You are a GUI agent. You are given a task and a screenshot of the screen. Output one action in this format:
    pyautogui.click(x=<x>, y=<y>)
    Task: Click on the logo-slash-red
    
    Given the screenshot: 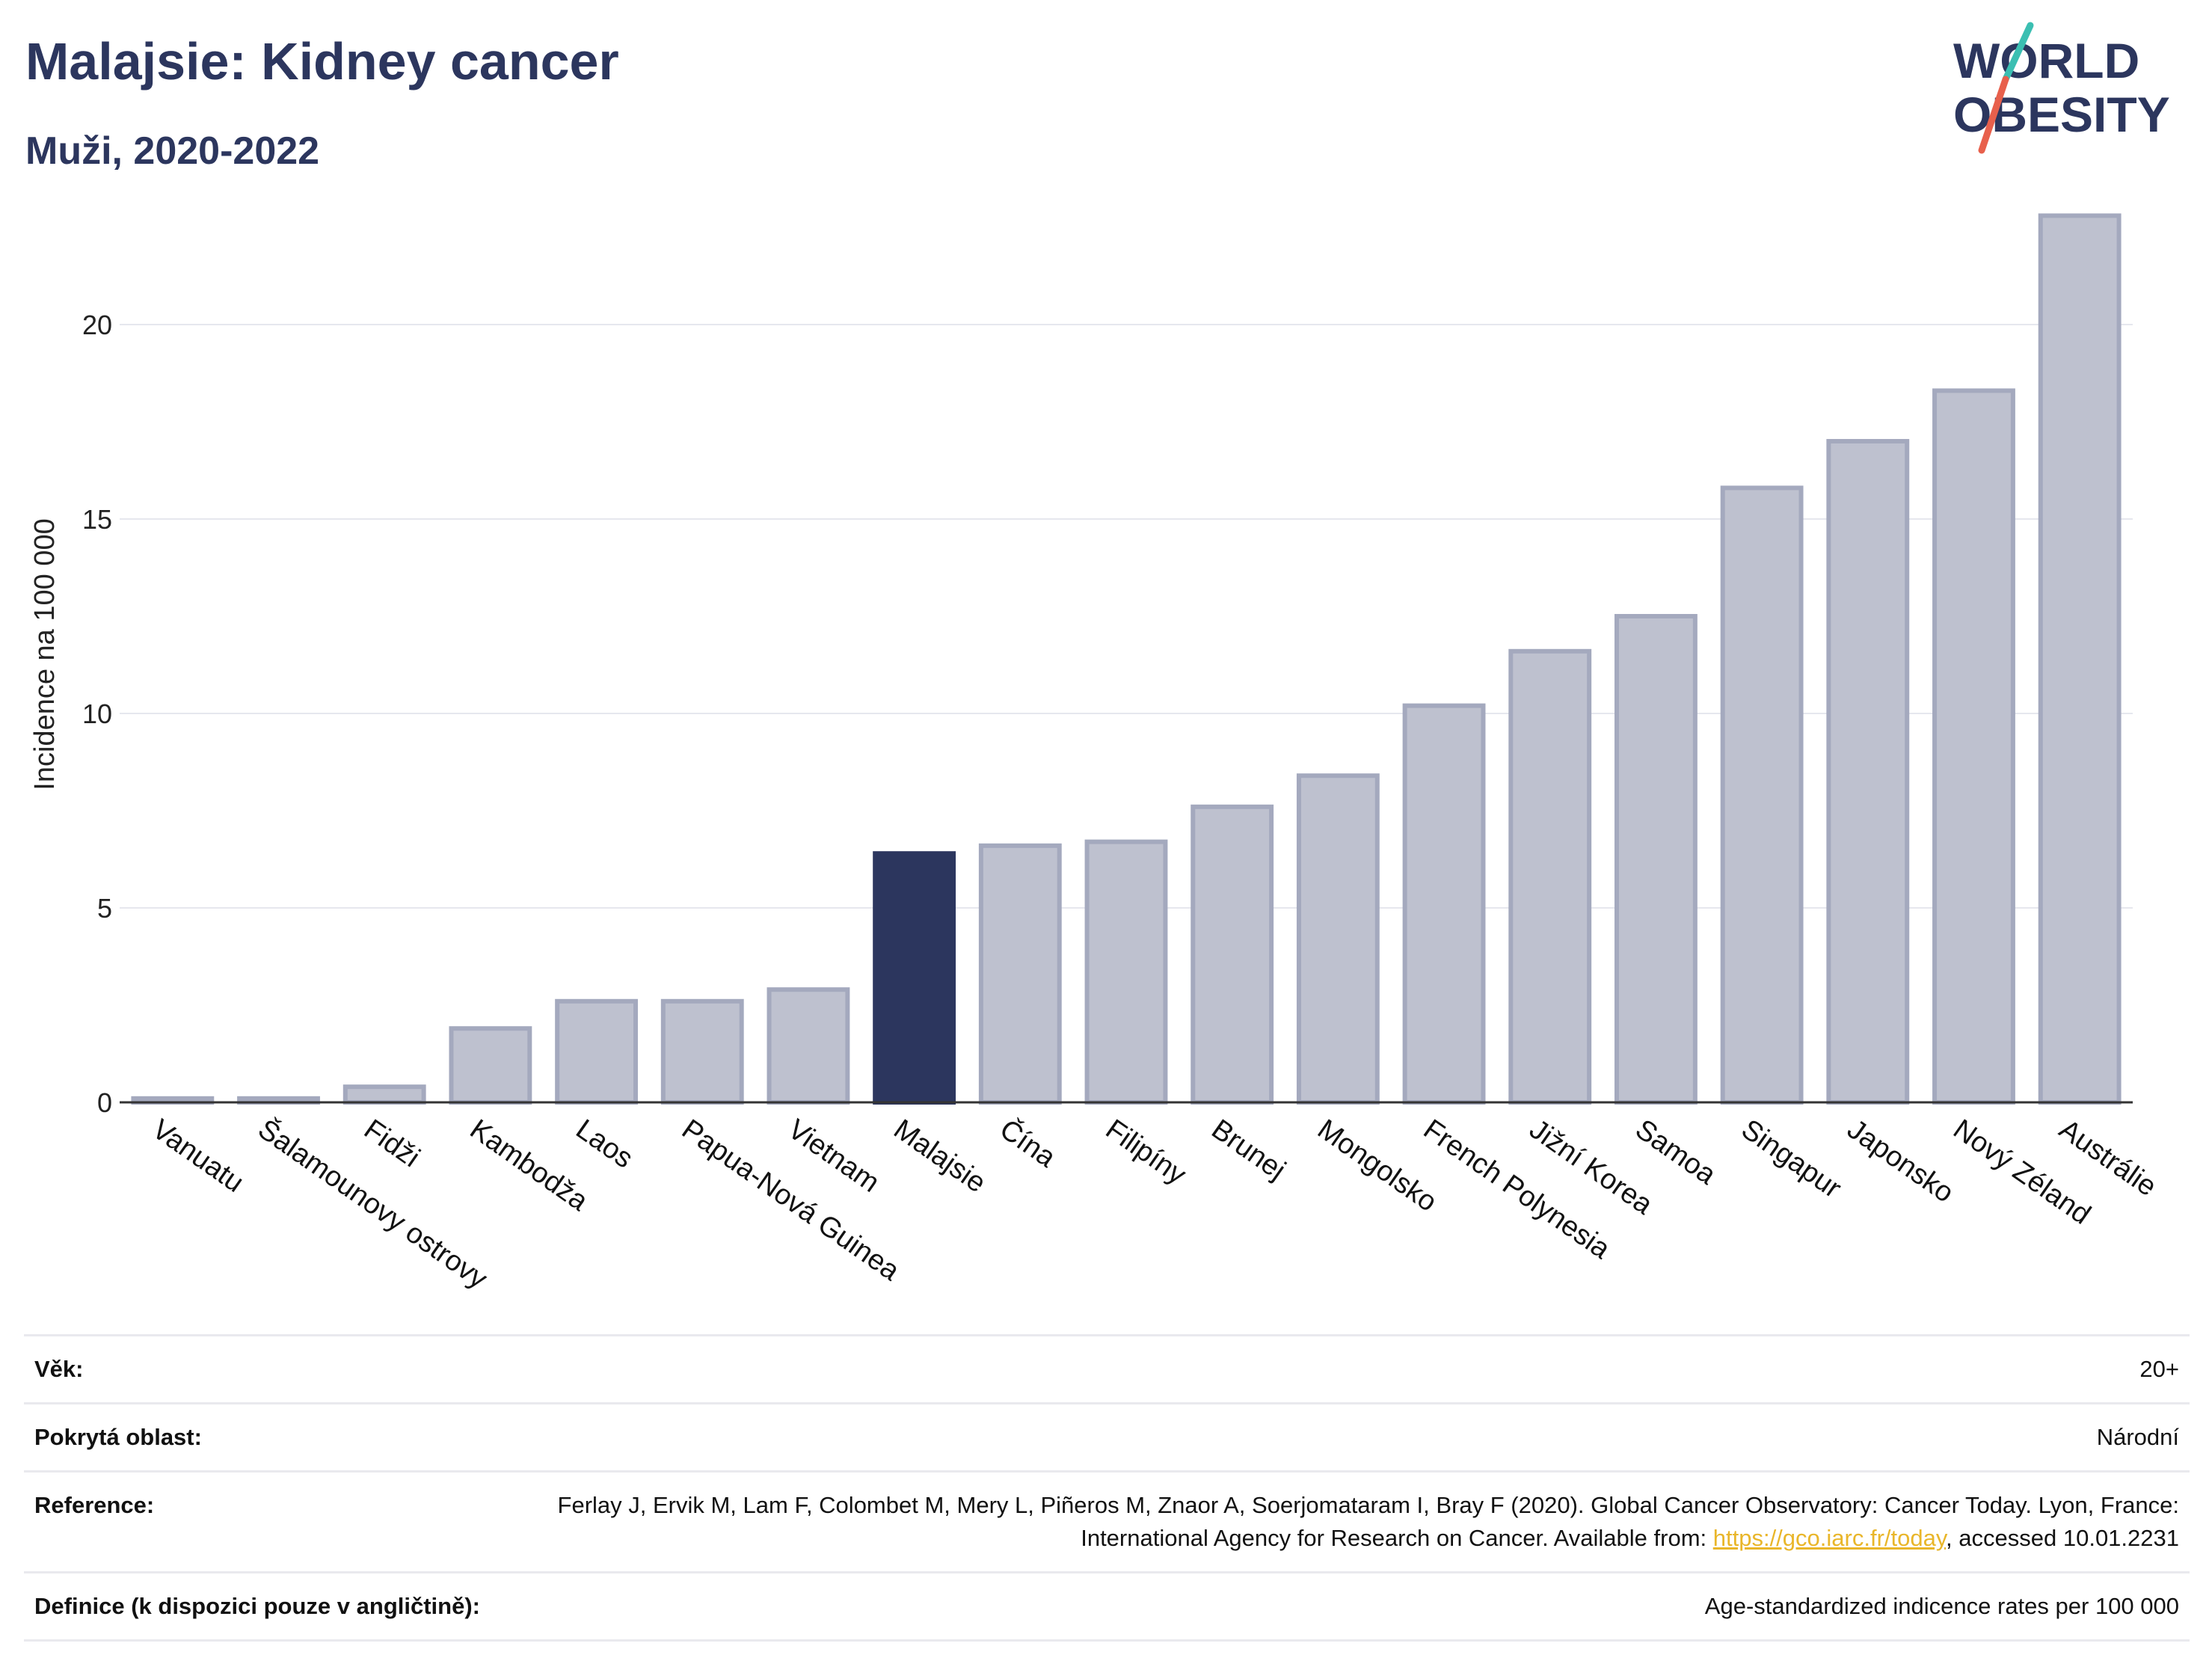 What is the action you would take?
    pyautogui.click(x=1993, y=115)
    